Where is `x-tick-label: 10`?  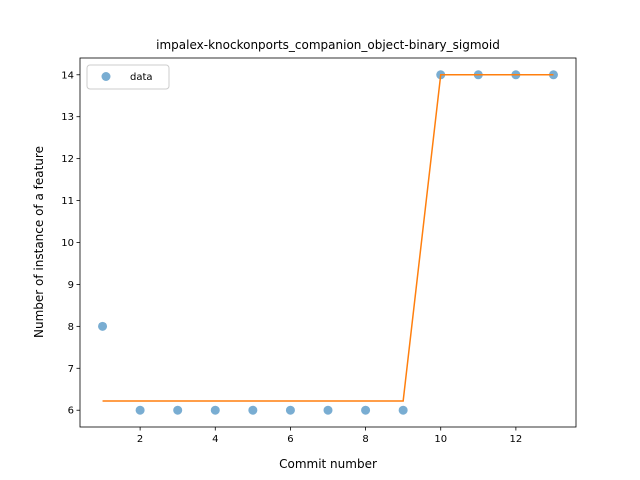
x-tick-label: 10 is located at coordinates (440, 439).